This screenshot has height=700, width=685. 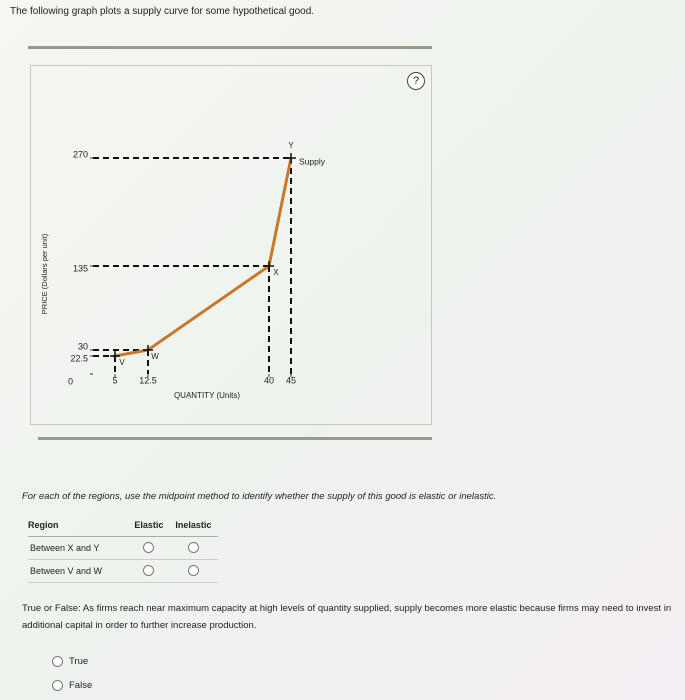 What do you see at coordinates (79, 525) in the screenshot?
I see `header-cell: Region` at bounding box center [79, 525].